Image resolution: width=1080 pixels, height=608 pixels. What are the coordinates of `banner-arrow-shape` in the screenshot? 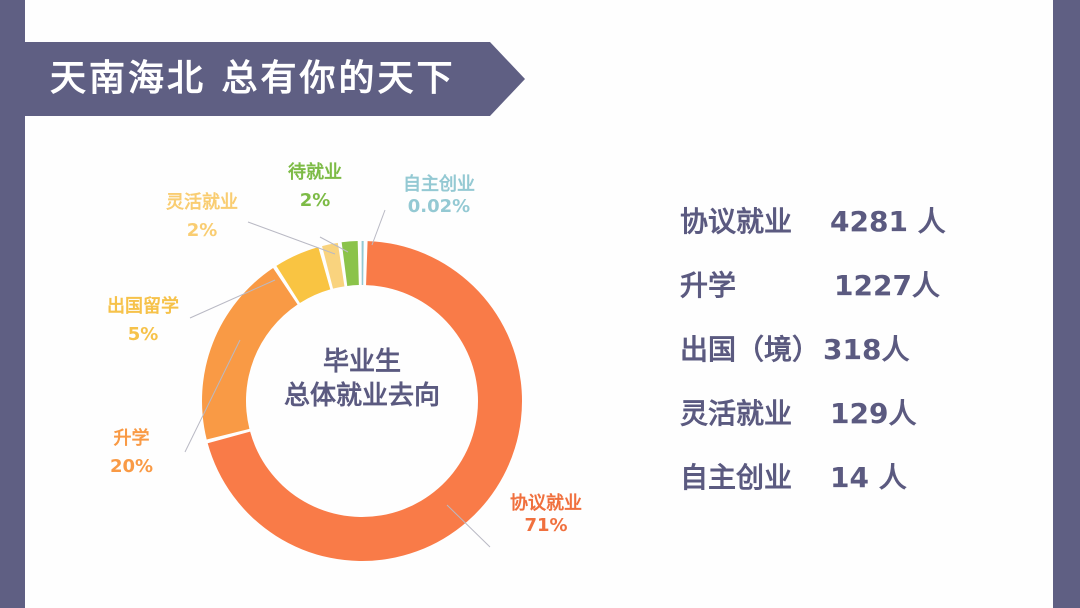 It's located at (275, 79).